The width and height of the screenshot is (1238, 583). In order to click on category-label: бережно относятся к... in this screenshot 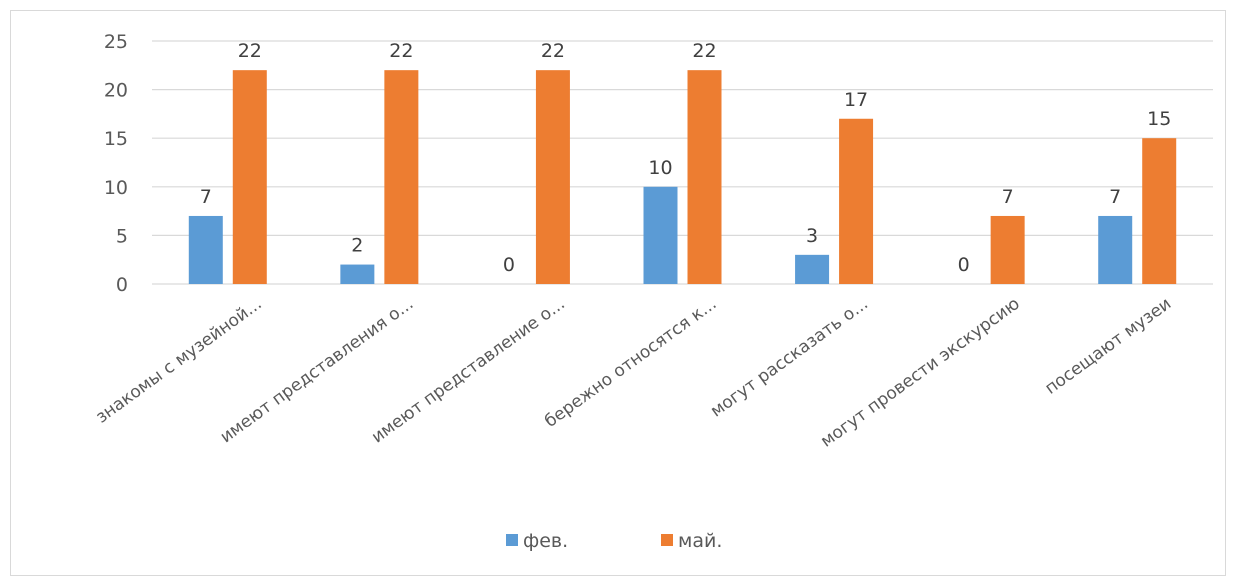, I will do `click(630, 363)`.